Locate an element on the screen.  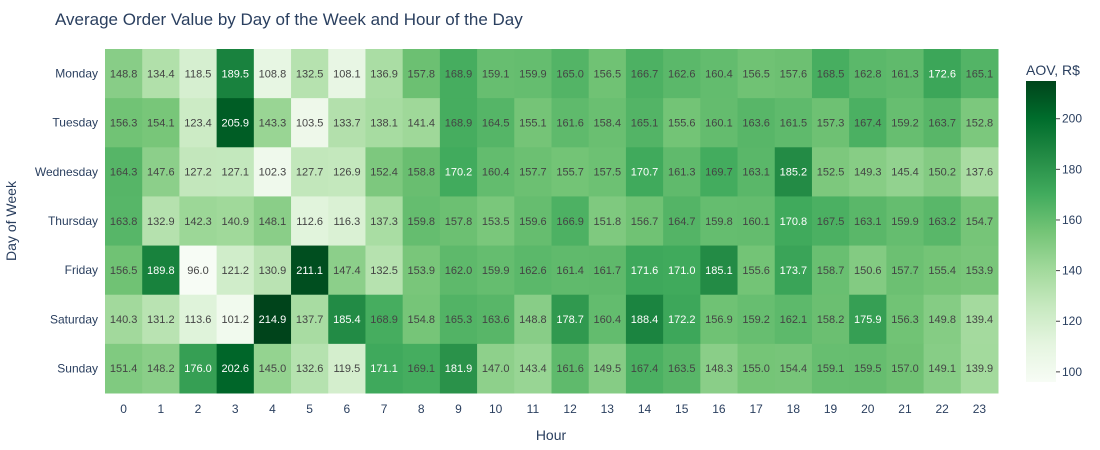
colorbar-tick-label: 120 is located at coordinates (1072, 321).